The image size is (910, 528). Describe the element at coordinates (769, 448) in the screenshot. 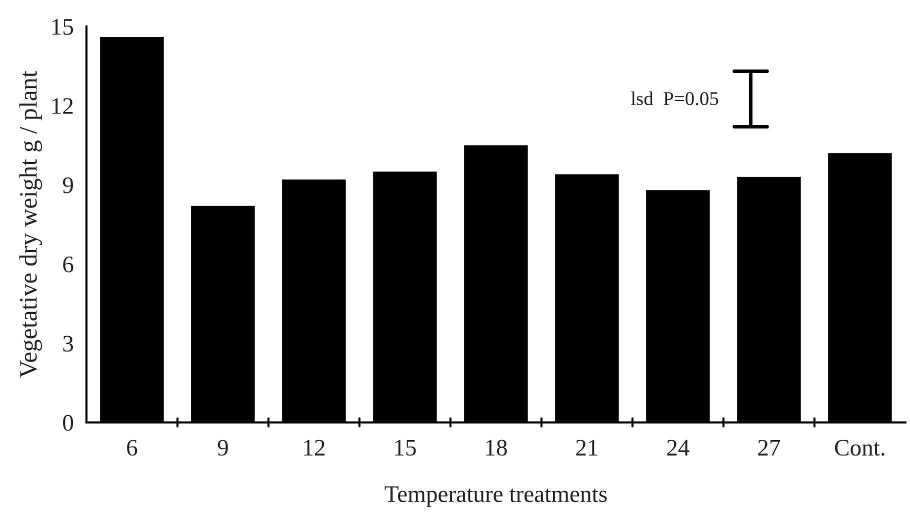

I see `x-tick-label: 27` at that location.